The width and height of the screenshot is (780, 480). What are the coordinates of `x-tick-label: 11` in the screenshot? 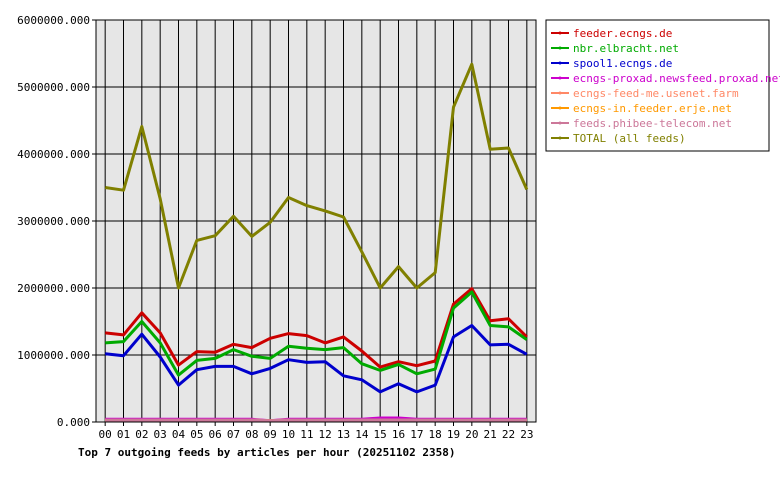 It's located at (306, 434).